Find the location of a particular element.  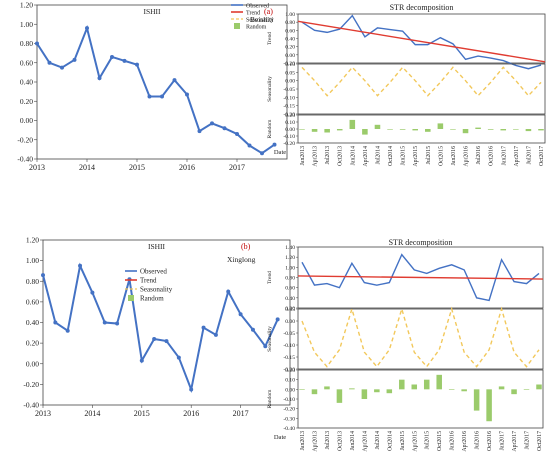

date-tick-label: Jul2013 is located at coordinates (328, 155).